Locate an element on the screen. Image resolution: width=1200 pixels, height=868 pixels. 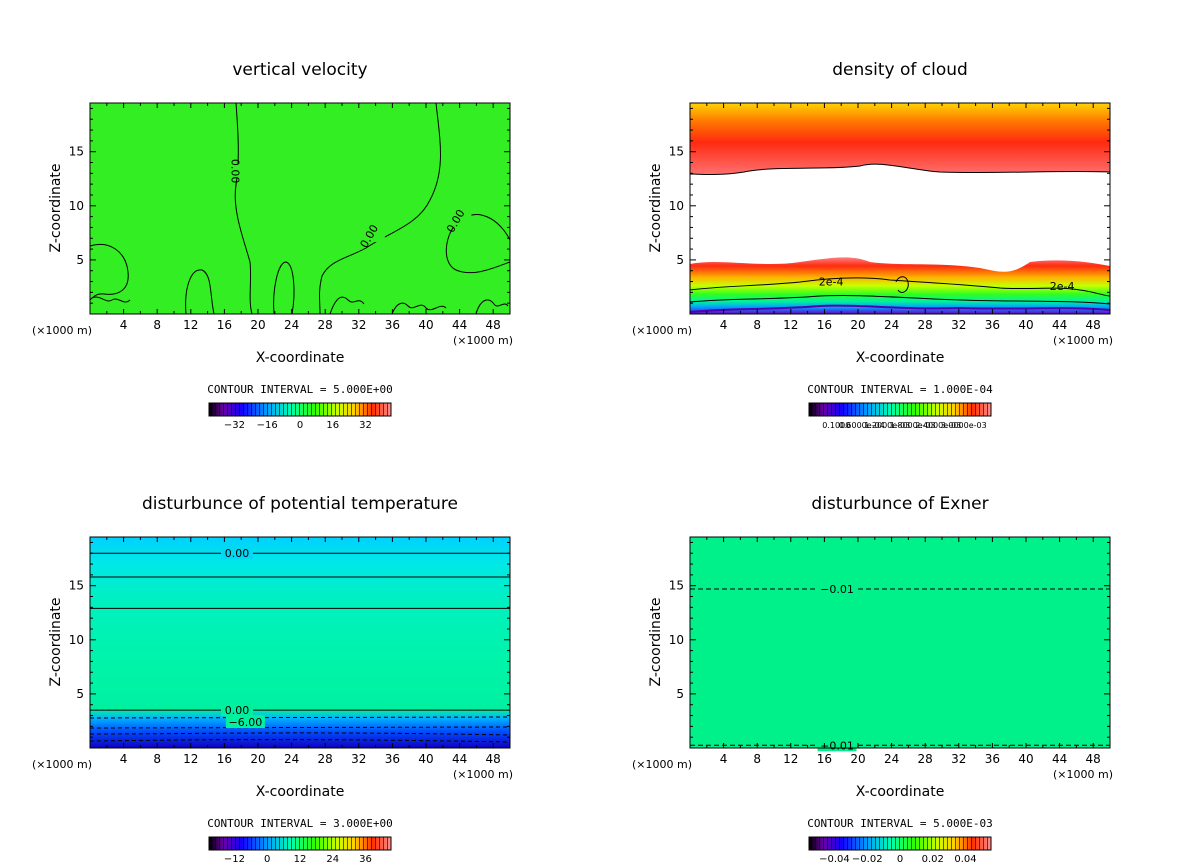
x-tick-label: 20 is located at coordinates (257, 759).